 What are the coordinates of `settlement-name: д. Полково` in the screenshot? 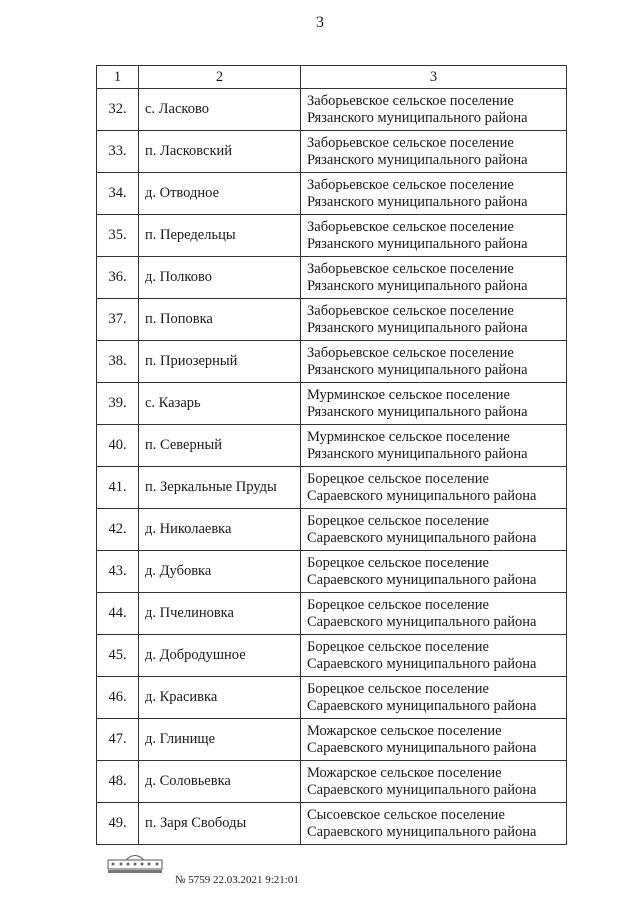 It's located at (219, 277).